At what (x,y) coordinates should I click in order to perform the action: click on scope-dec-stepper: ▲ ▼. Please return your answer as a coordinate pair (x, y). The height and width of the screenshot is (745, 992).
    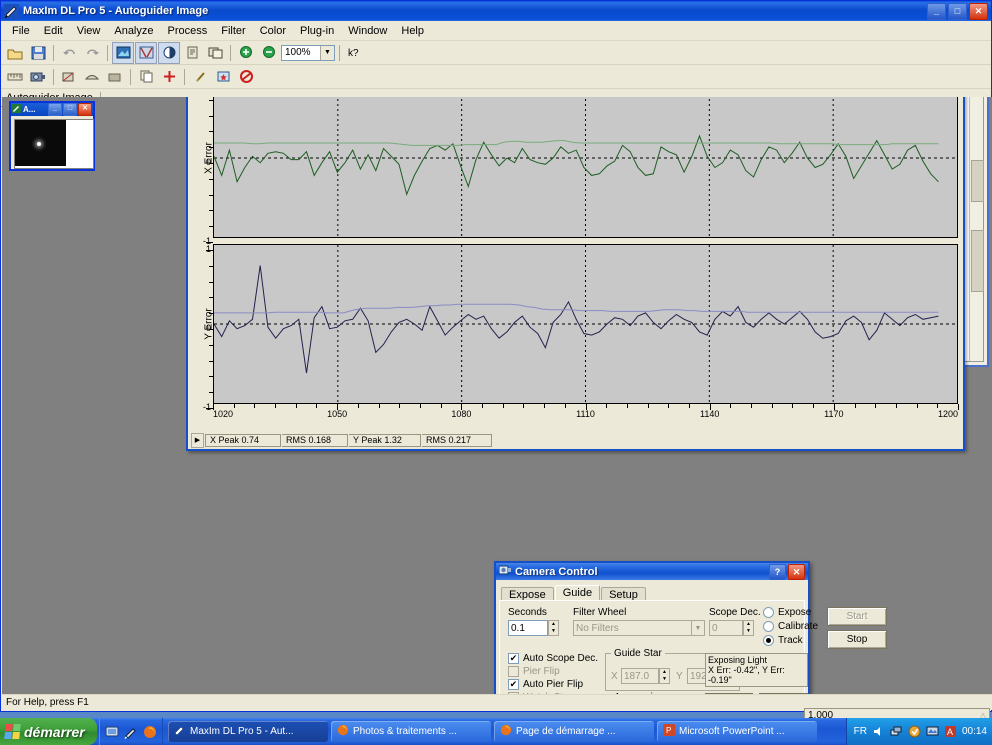
    Looking at the image, I should click on (748, 628).